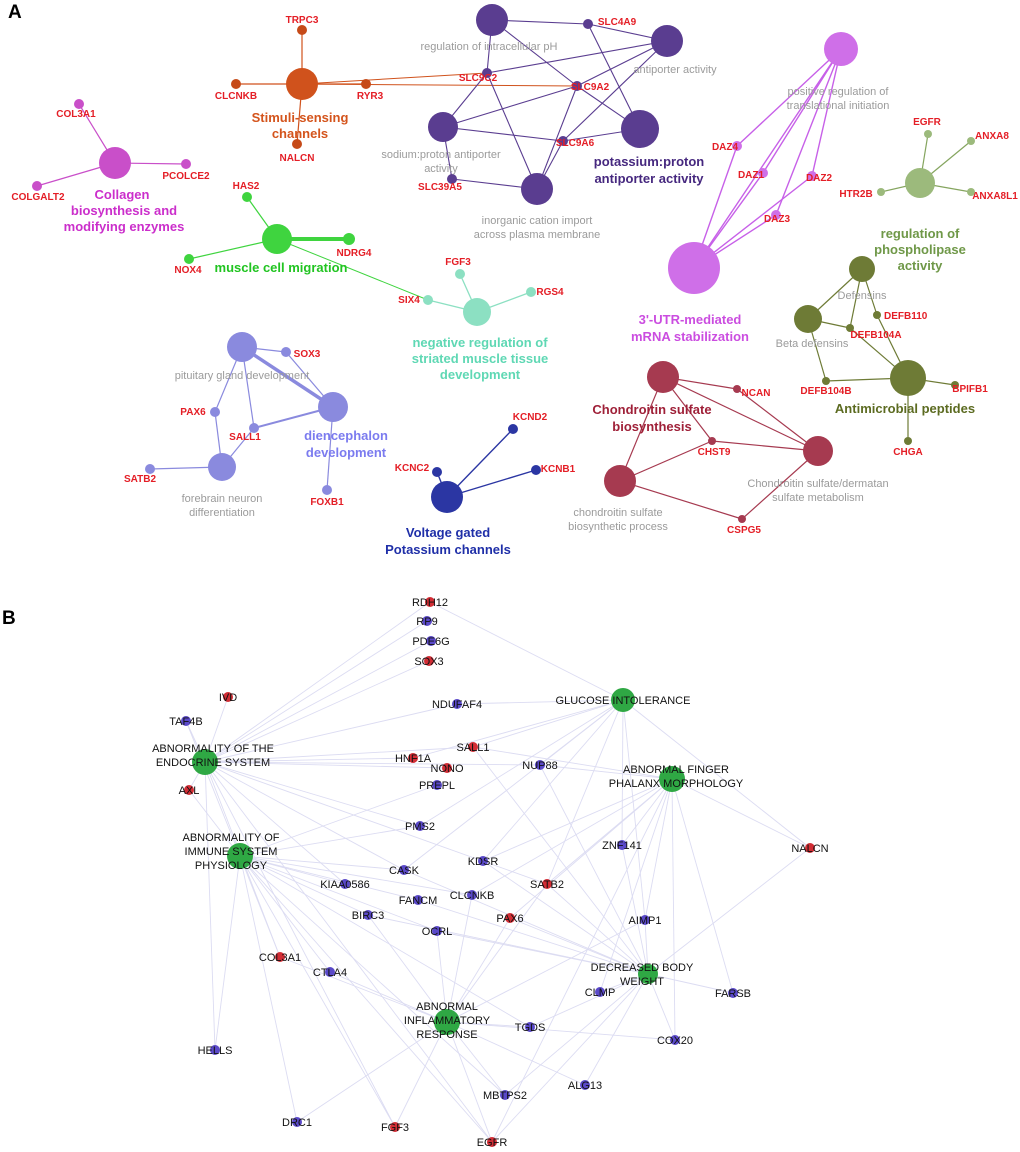 Image resolution: width=1020 pixels, height=1152 pixels. What do you see at coordinates (368, 915) in the screenshot?
I see `node-b-birc3` at bounding box center [368, 915].